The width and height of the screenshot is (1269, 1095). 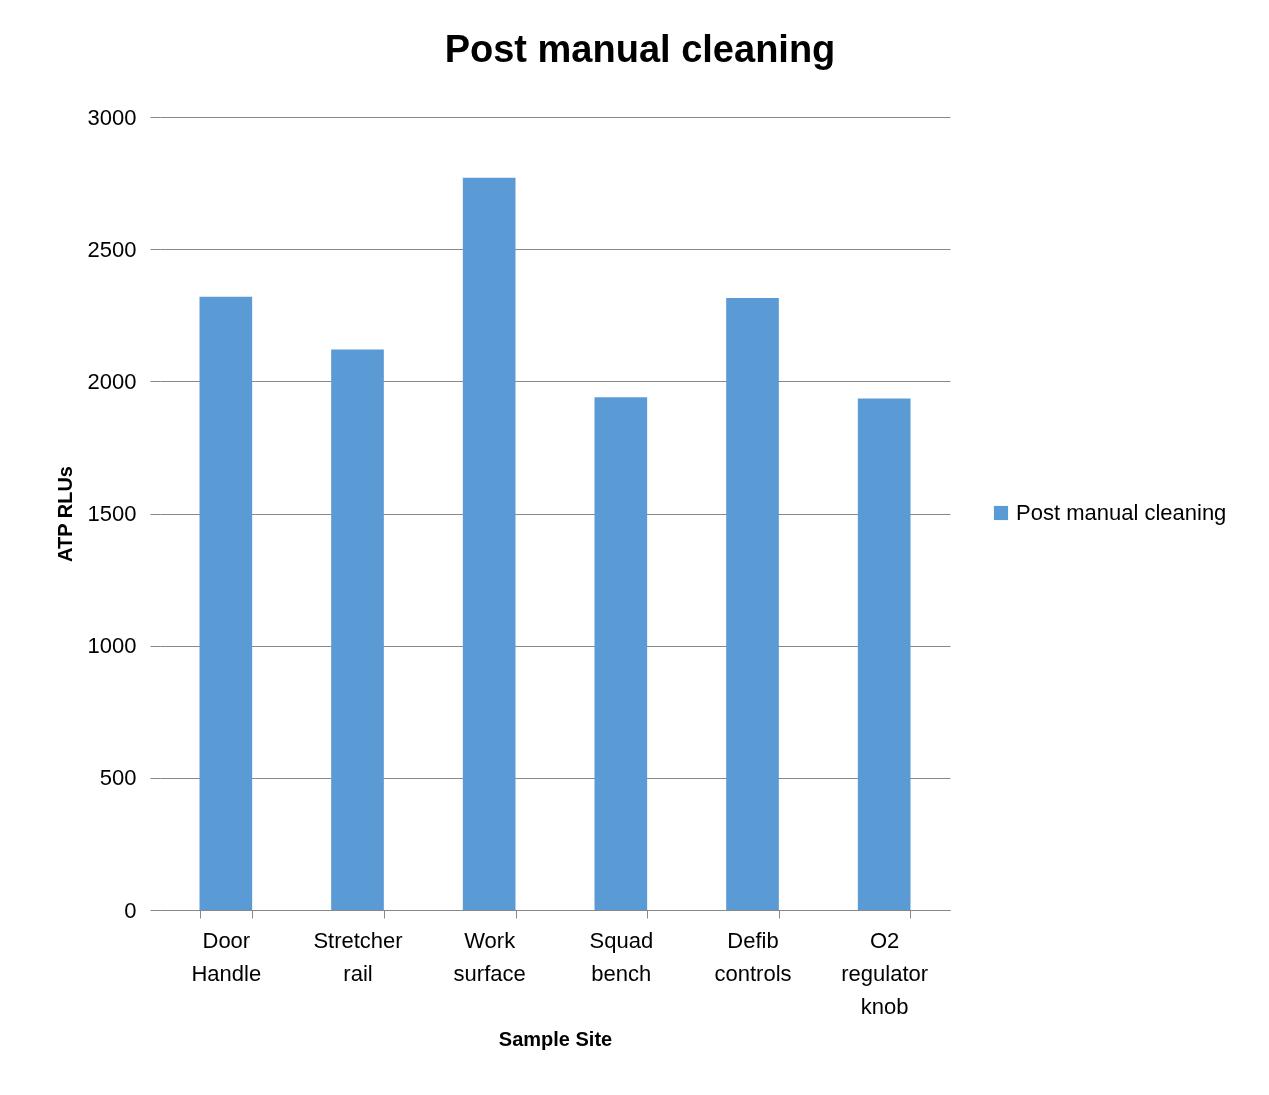 What do you see at coordinates (130, 910) in the screenshot?
I see `y-tick-label: 0` at bounding box center [130, 910].